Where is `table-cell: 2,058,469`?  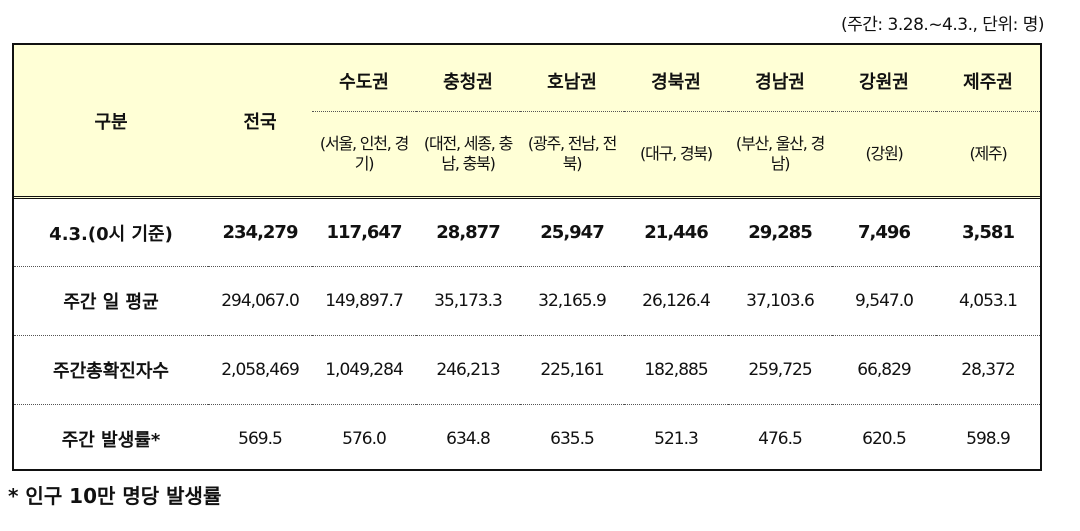
table-cell: 2,058,469 is located at coordinates (260, 370).